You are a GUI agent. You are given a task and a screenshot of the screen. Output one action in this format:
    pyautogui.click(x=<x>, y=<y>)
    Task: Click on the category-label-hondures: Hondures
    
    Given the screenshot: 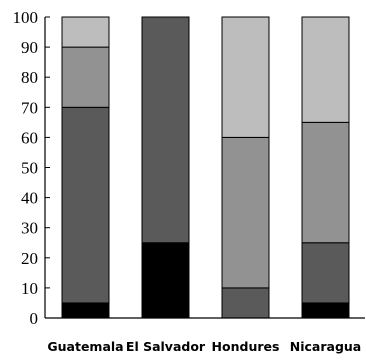 What is the action you would take?
    pyautogui.click(x=246, y=346)
    